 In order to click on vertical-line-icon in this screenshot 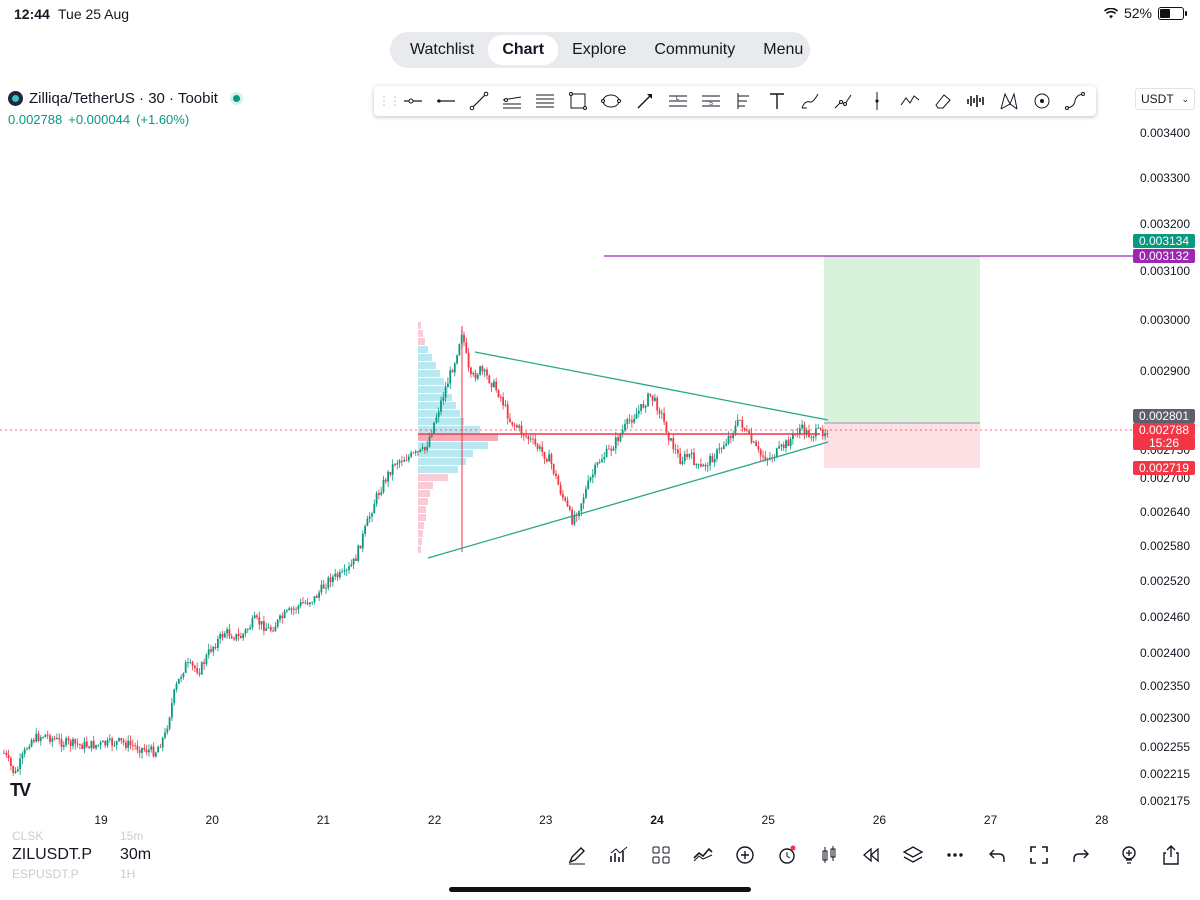, I will do `click(876, 101)`.